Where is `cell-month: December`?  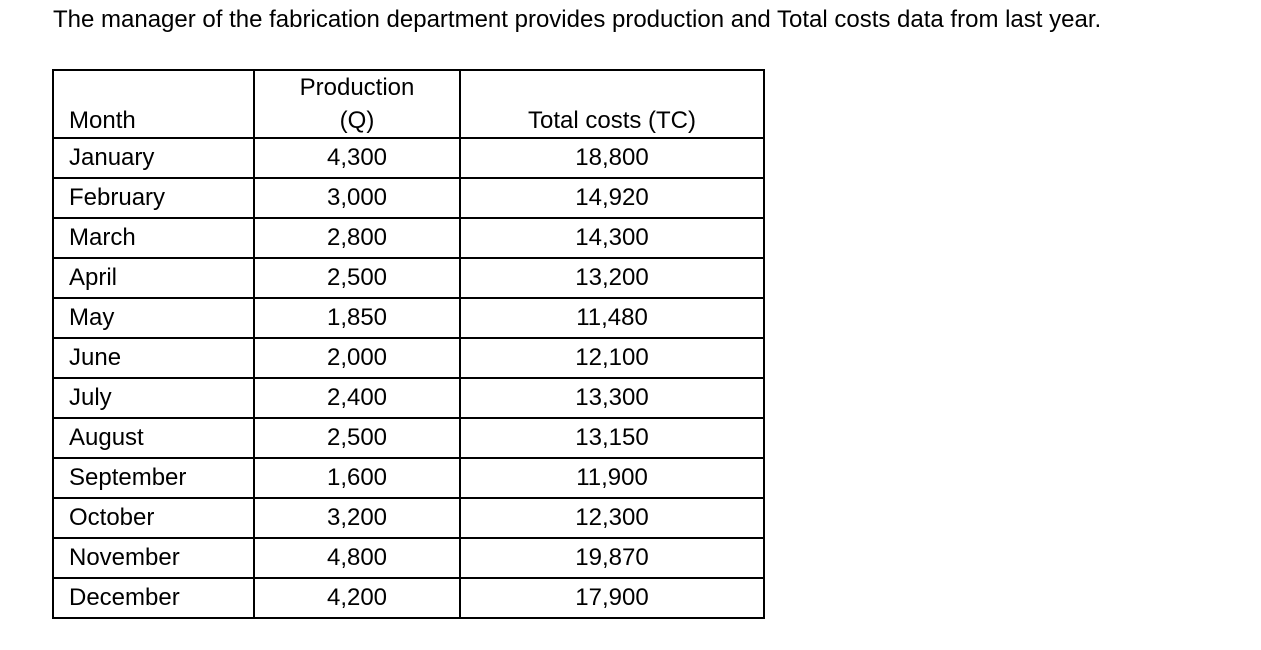
cell-month: December is located at coordinates (153, 598).